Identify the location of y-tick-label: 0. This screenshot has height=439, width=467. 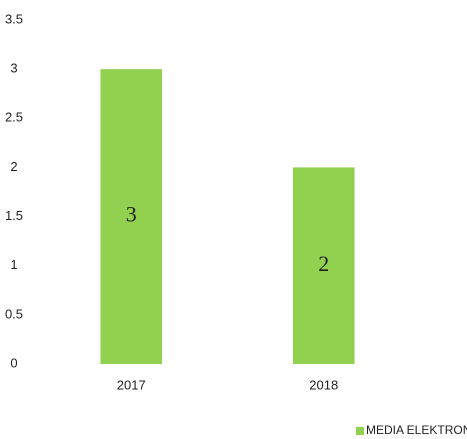
(13, 362).